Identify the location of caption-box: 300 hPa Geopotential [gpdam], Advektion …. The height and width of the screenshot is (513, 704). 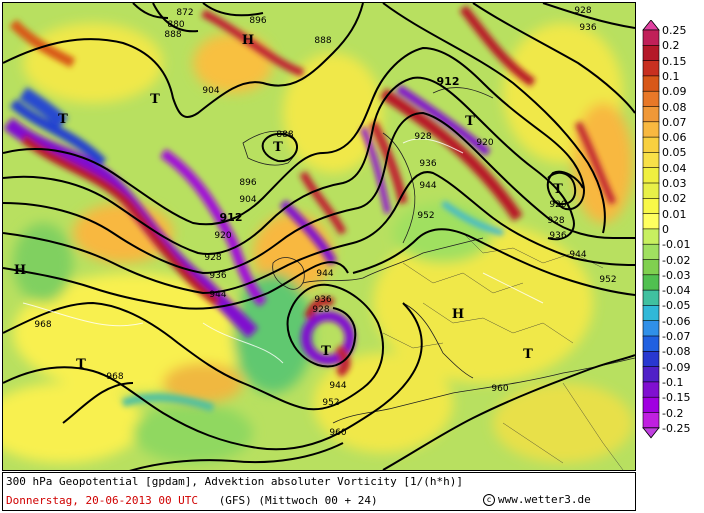
(319, 491).